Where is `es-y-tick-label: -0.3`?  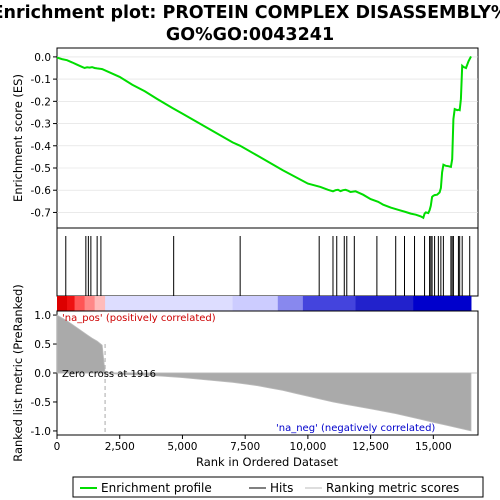 es-y-tick-label: -0.3 is located at coordinates (41, 125).